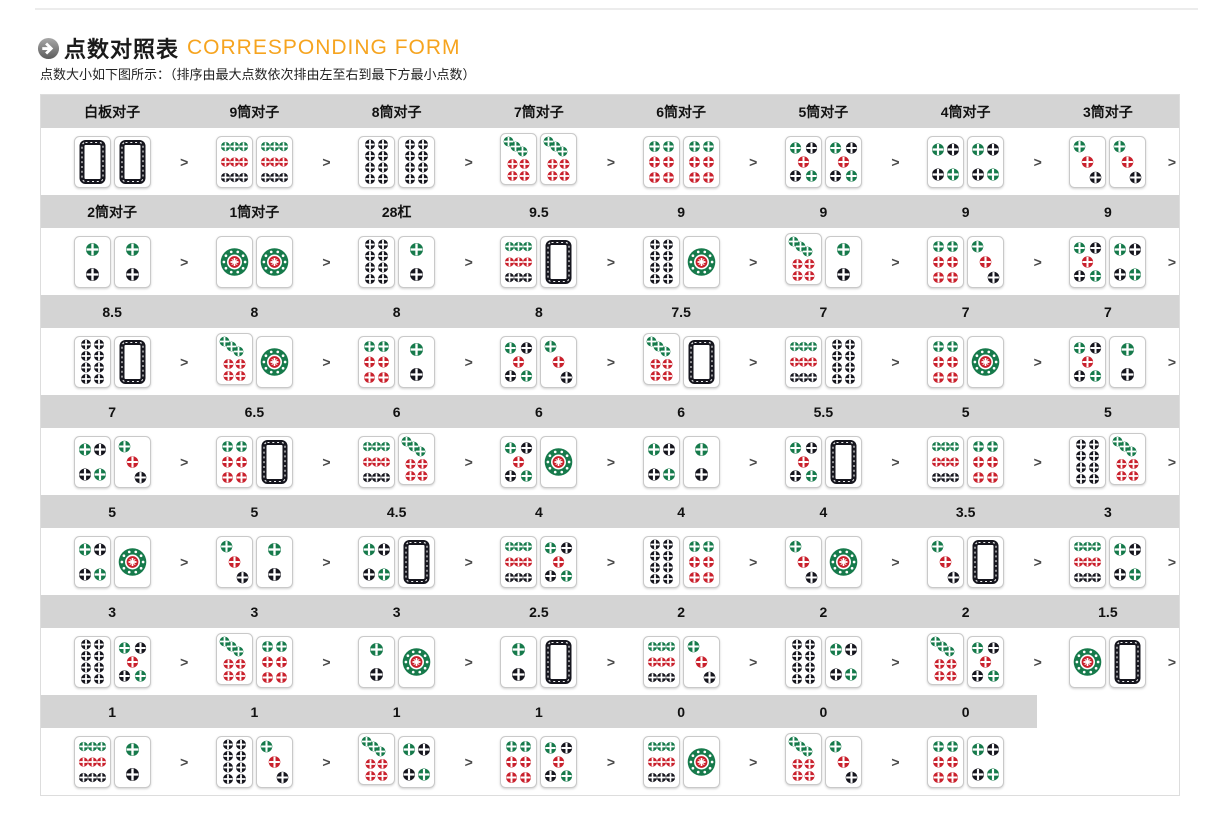 This screenshot has height=814, width=1216. Describe the element at coordinates (274, 161) in the screenshot. I see `tile-9-circle` at that location.